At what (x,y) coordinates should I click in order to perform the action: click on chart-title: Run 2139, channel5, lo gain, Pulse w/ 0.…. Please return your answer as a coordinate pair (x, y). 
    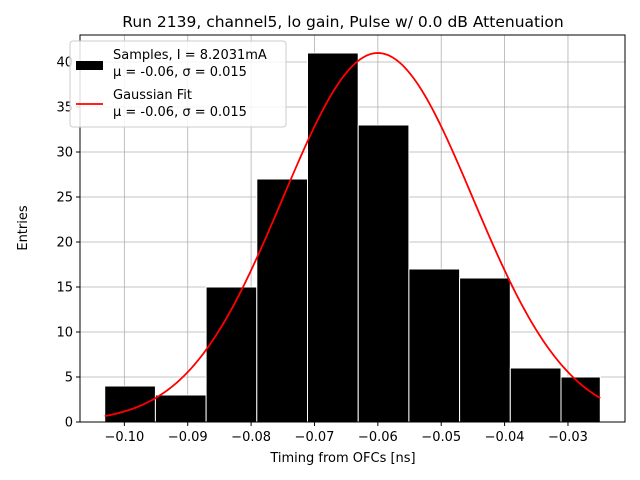
    Looking at the image, I should click on (342, 22).